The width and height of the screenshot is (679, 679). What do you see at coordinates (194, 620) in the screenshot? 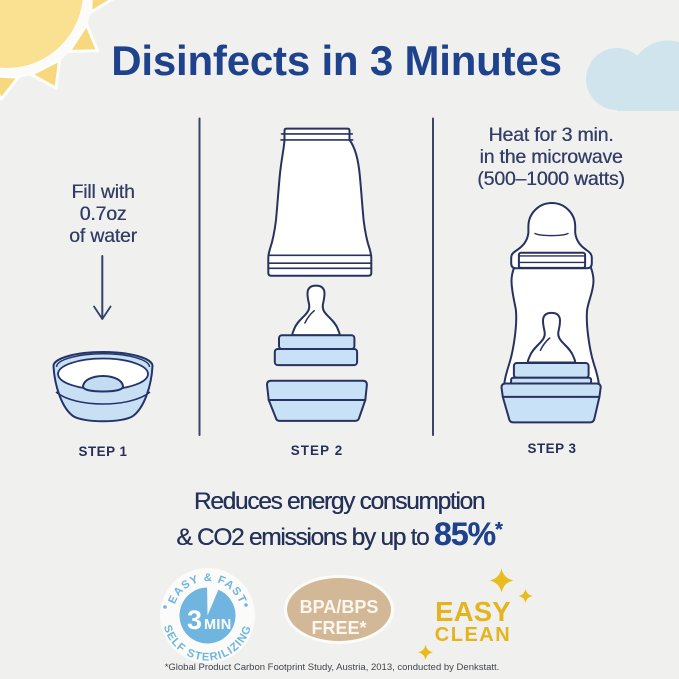
I see `svg-text: 3` at bounding box center [194, 620].